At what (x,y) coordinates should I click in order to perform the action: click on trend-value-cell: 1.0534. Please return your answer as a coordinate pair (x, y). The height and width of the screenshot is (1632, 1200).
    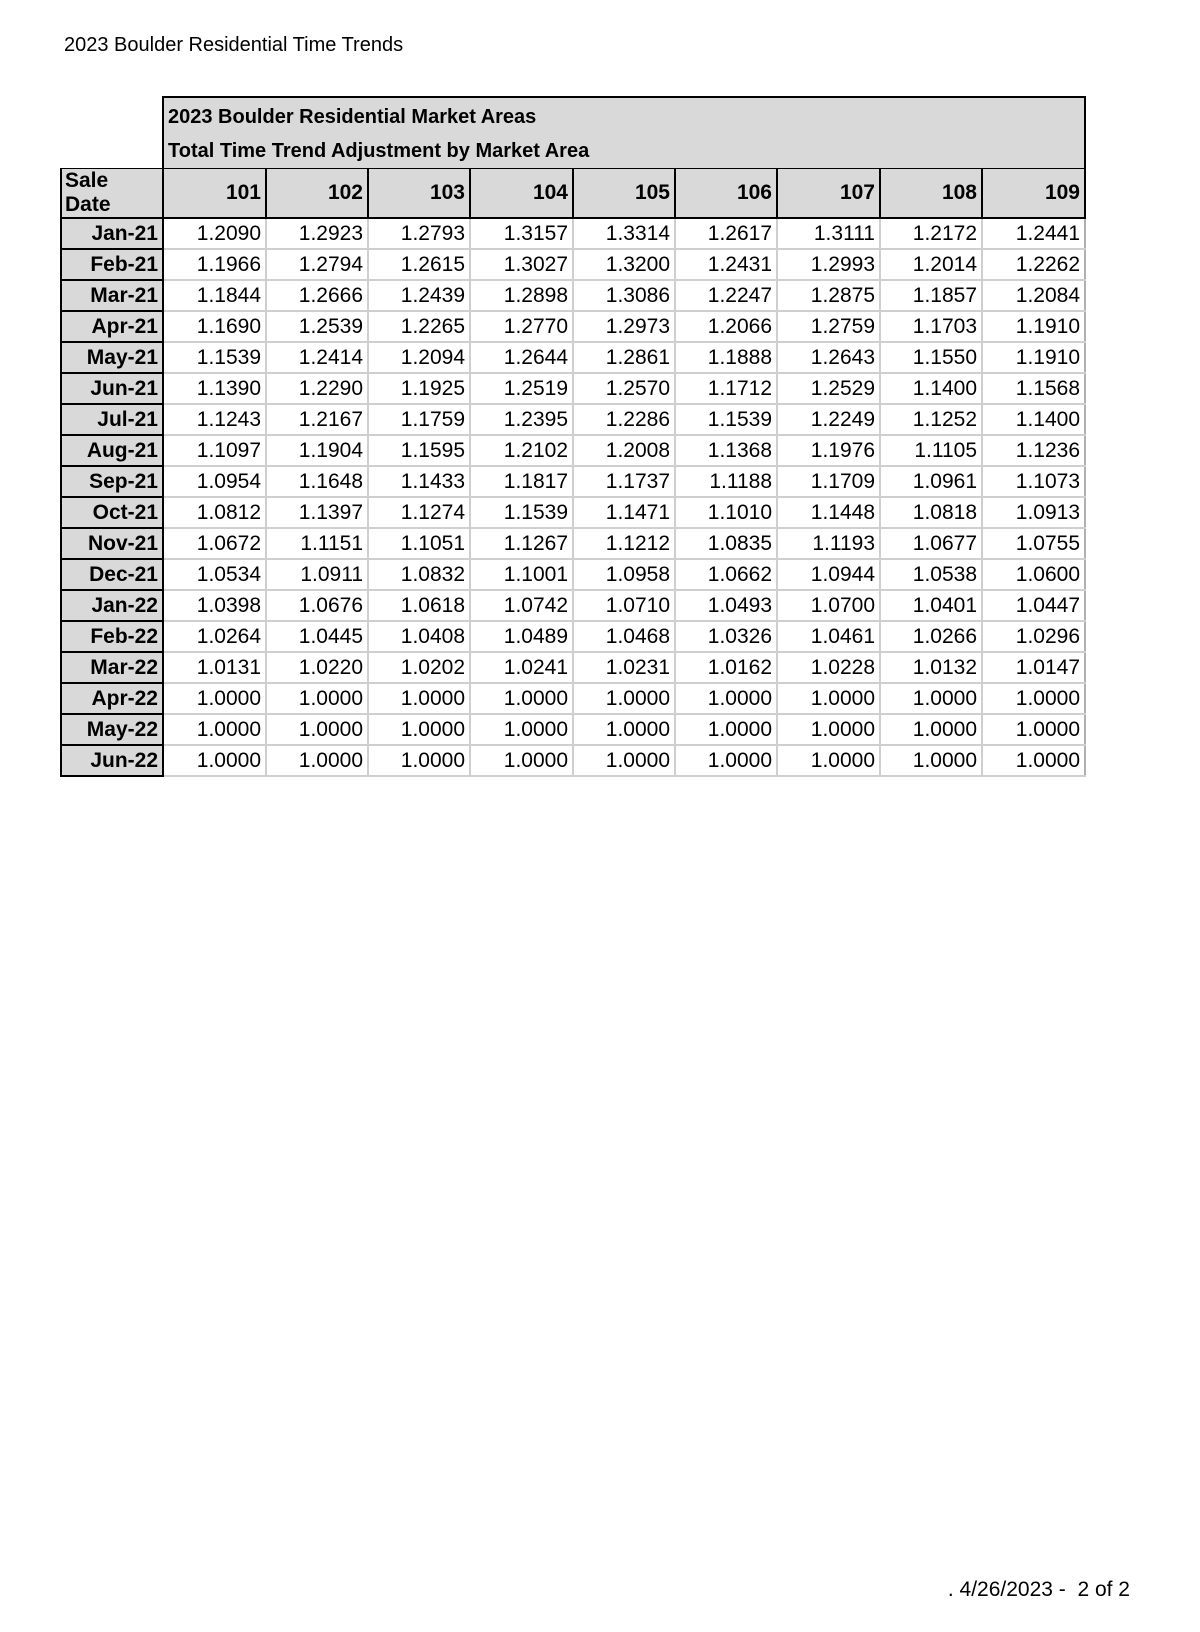
    Looking at the image, I should click on (215, 575).